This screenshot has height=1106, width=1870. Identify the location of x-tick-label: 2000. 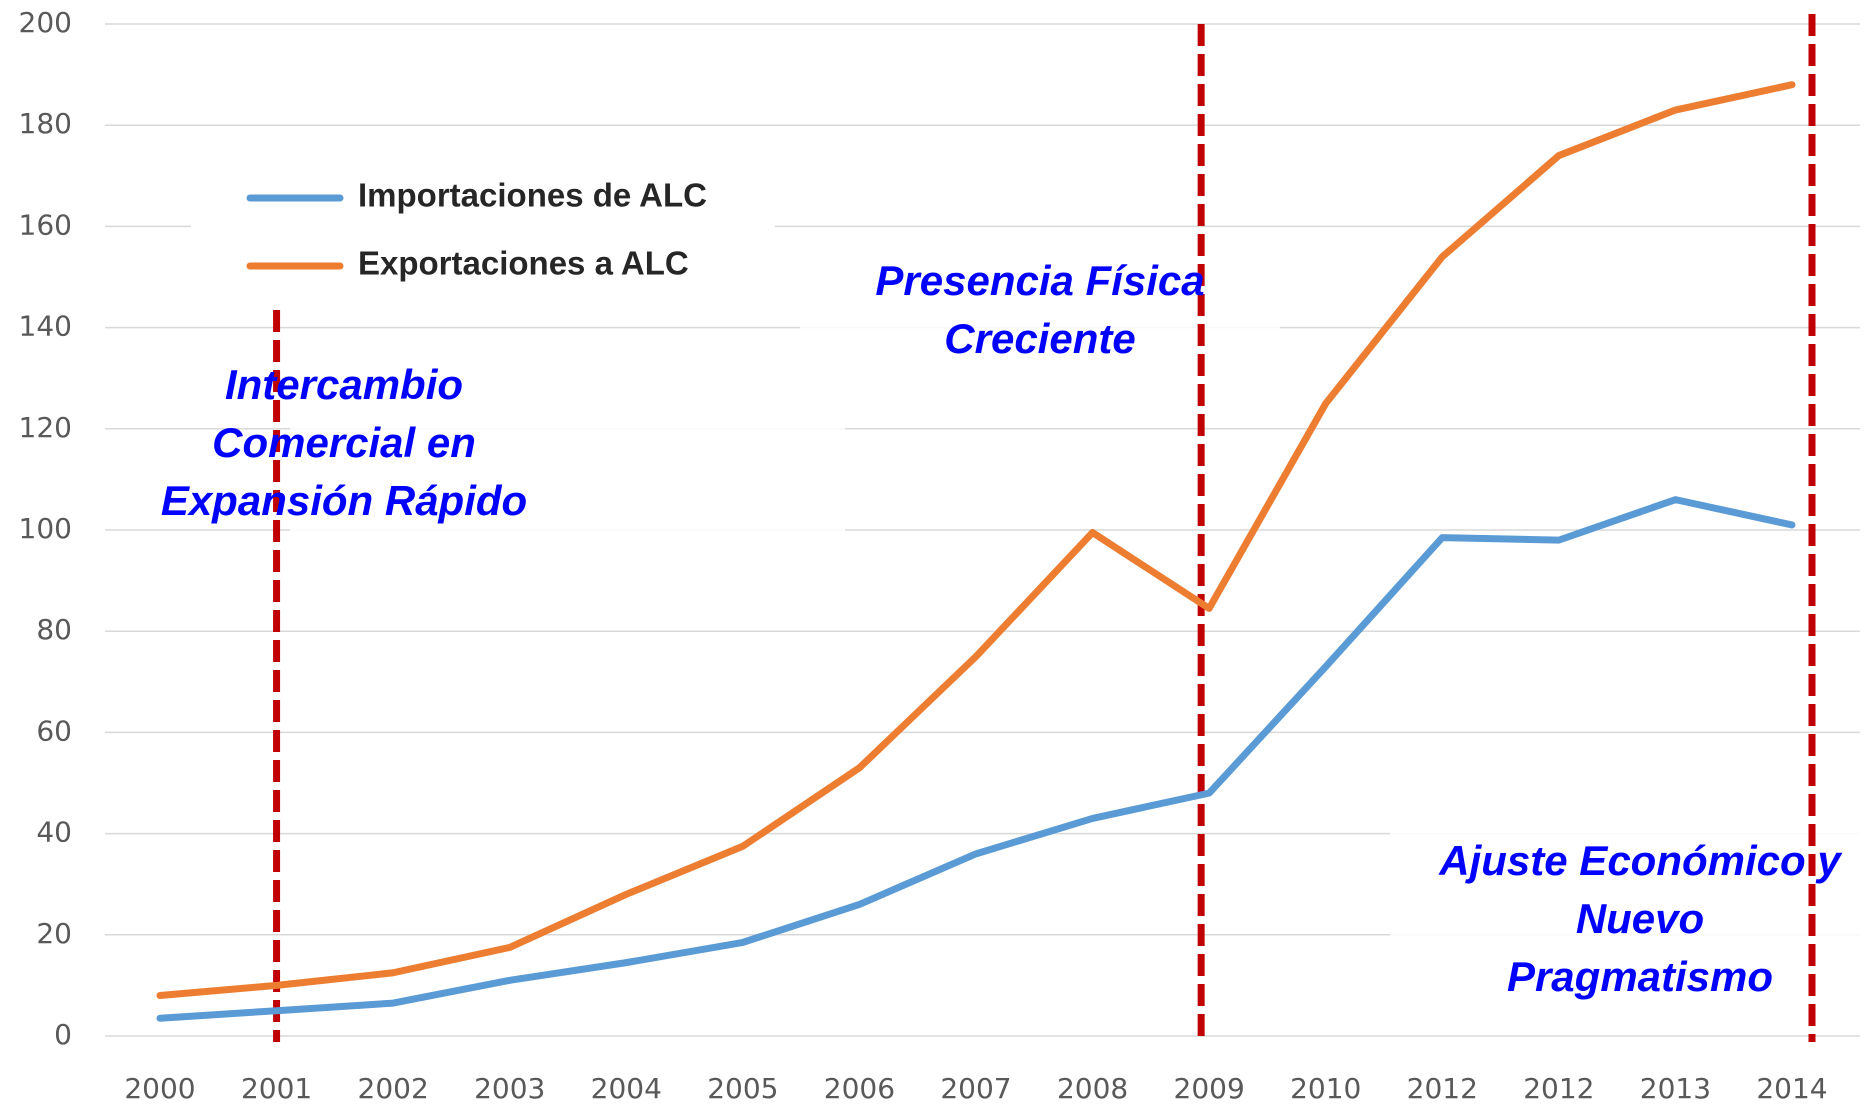
(159, 1088).